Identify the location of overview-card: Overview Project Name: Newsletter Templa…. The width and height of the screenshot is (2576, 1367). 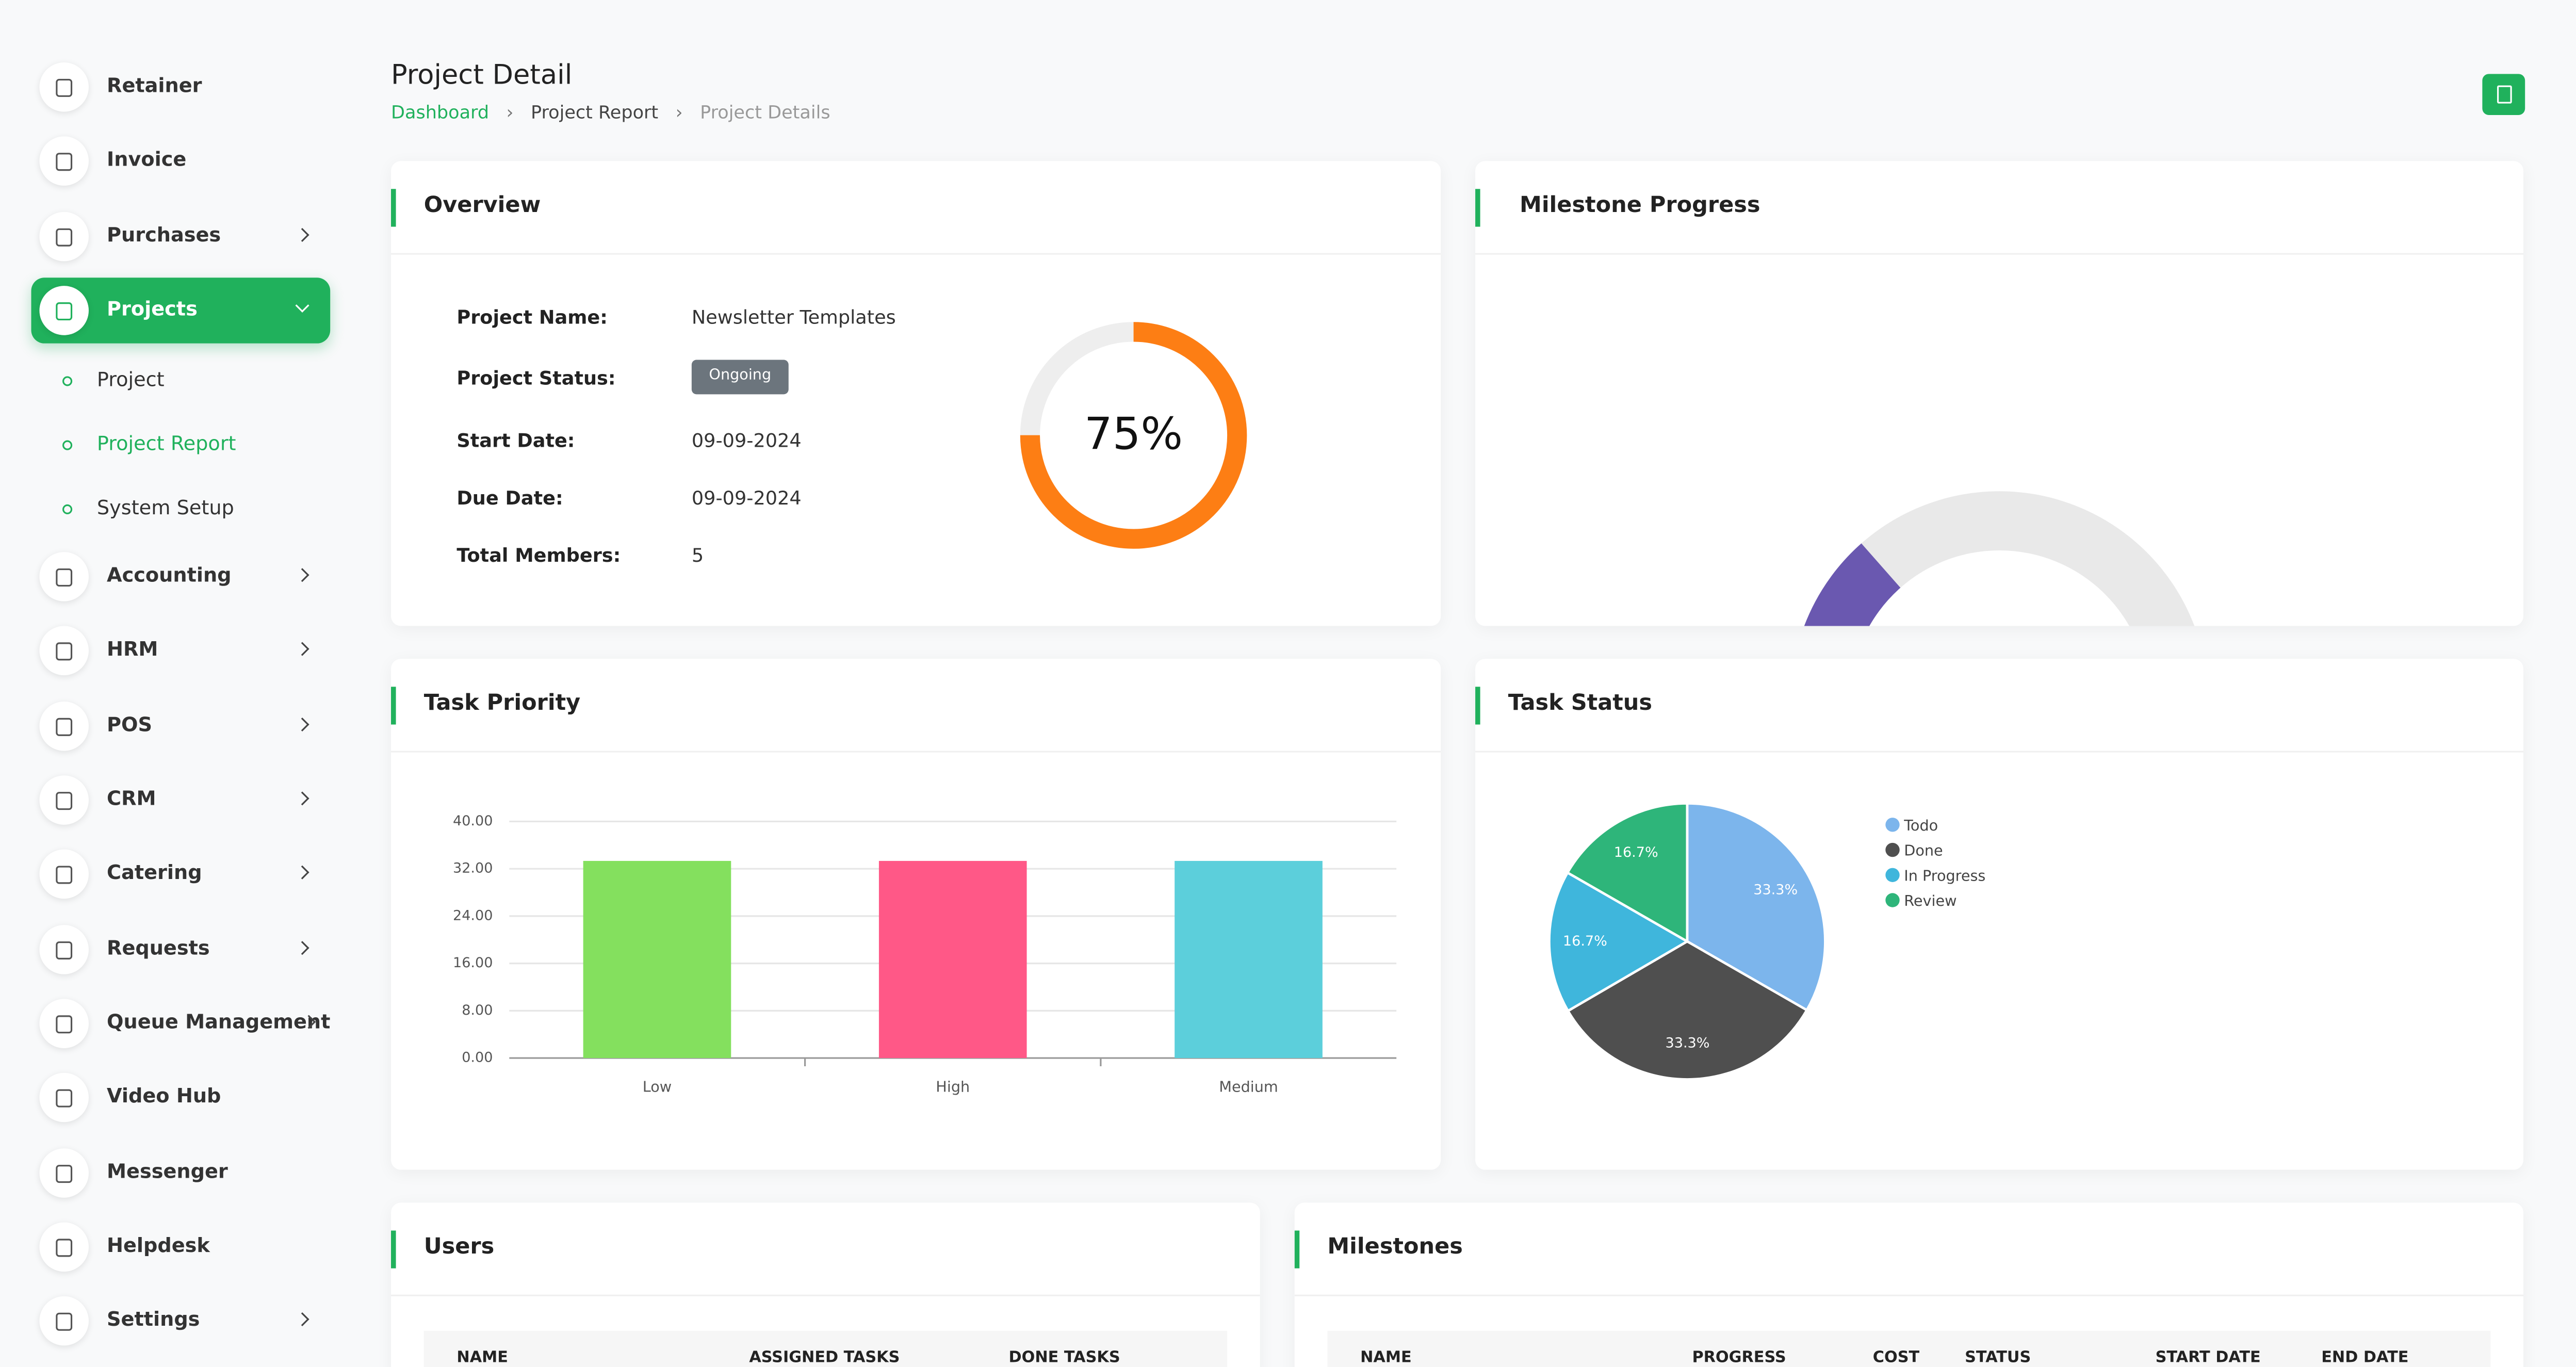
(916, 393).